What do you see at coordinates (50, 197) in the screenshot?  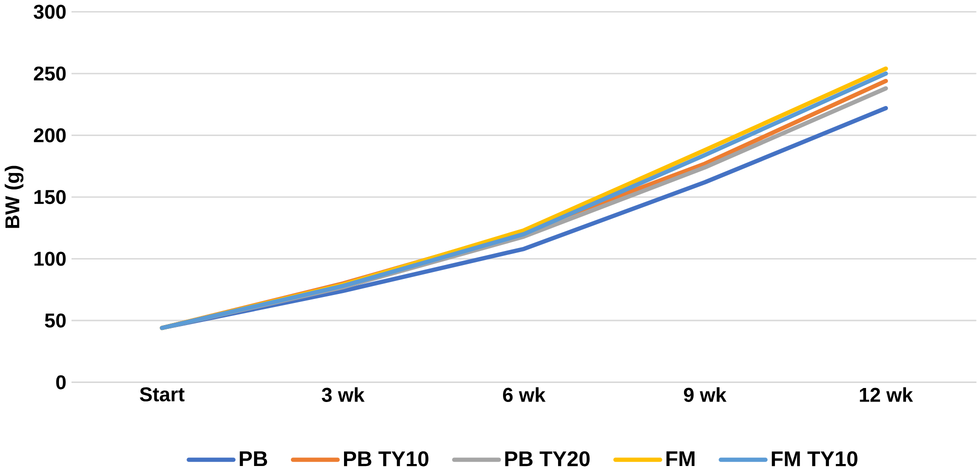 I see `y-tick-label: 150` at bounding box center [50, 197].